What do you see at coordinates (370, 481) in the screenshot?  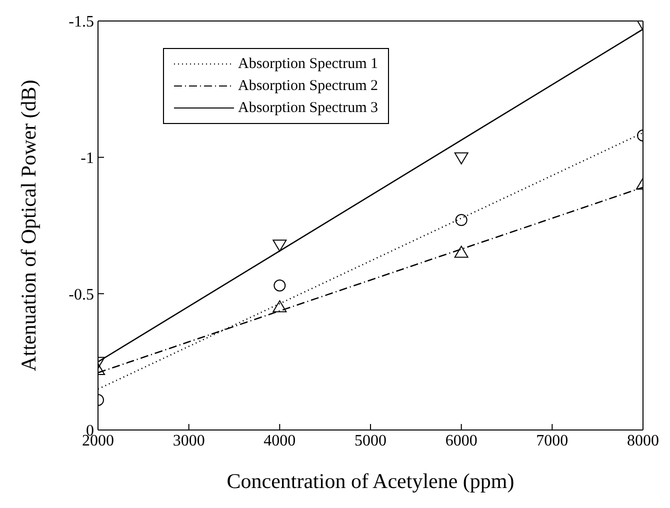 I see `x-axis-title: Concentration of Acetylene (ppm)` at bounding box center [370, 481].